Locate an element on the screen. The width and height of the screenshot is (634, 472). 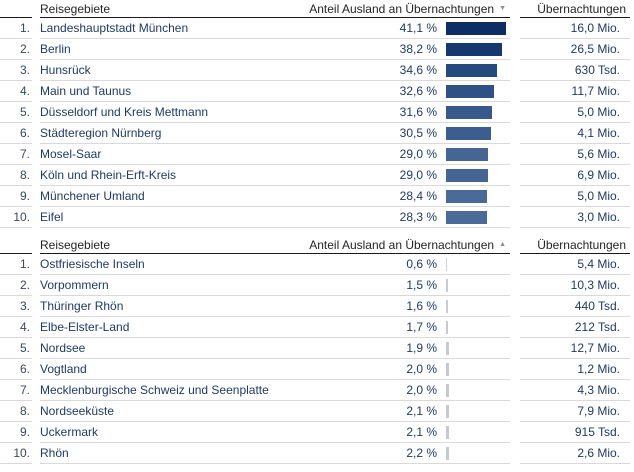
table-row: 6. Städteregion Nürnberg 30,5 % 4,1 Mio. is located at coordinates (315, 133).